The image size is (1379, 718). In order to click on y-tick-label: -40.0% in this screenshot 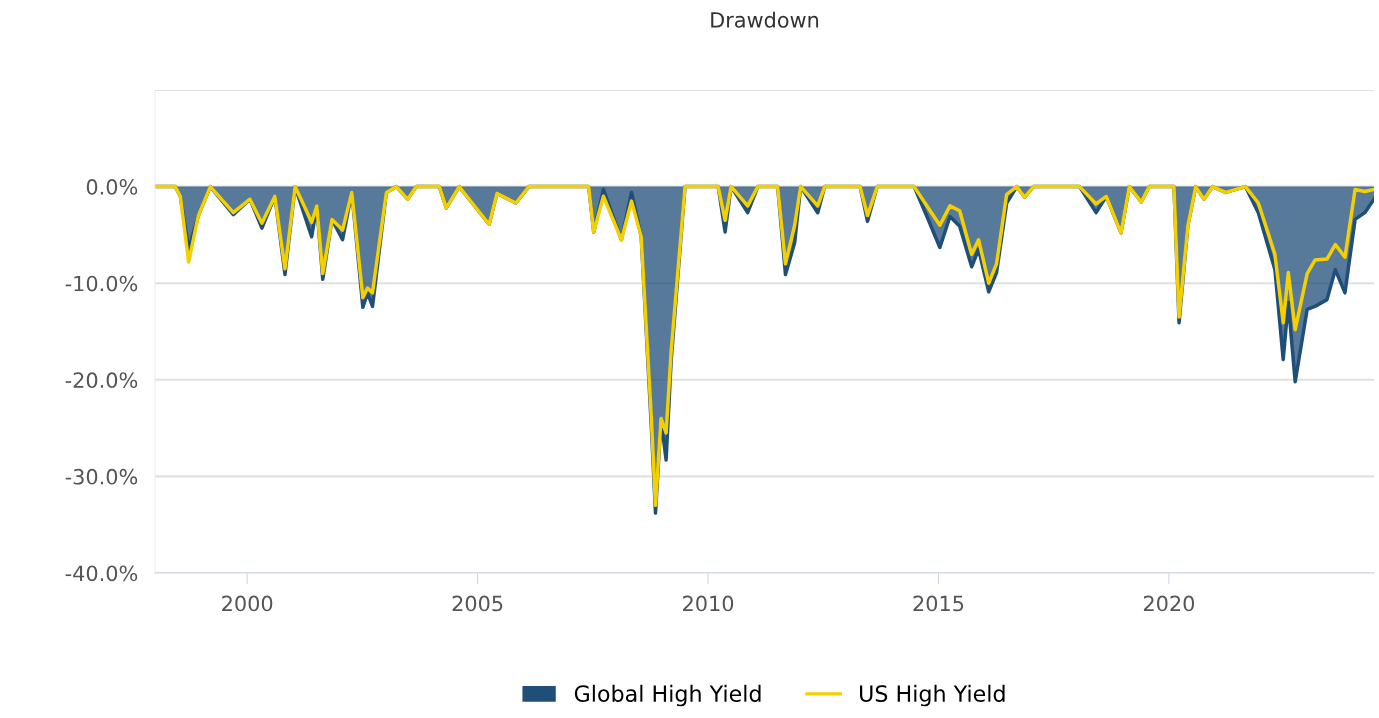, I will do `click(101, 573)`.